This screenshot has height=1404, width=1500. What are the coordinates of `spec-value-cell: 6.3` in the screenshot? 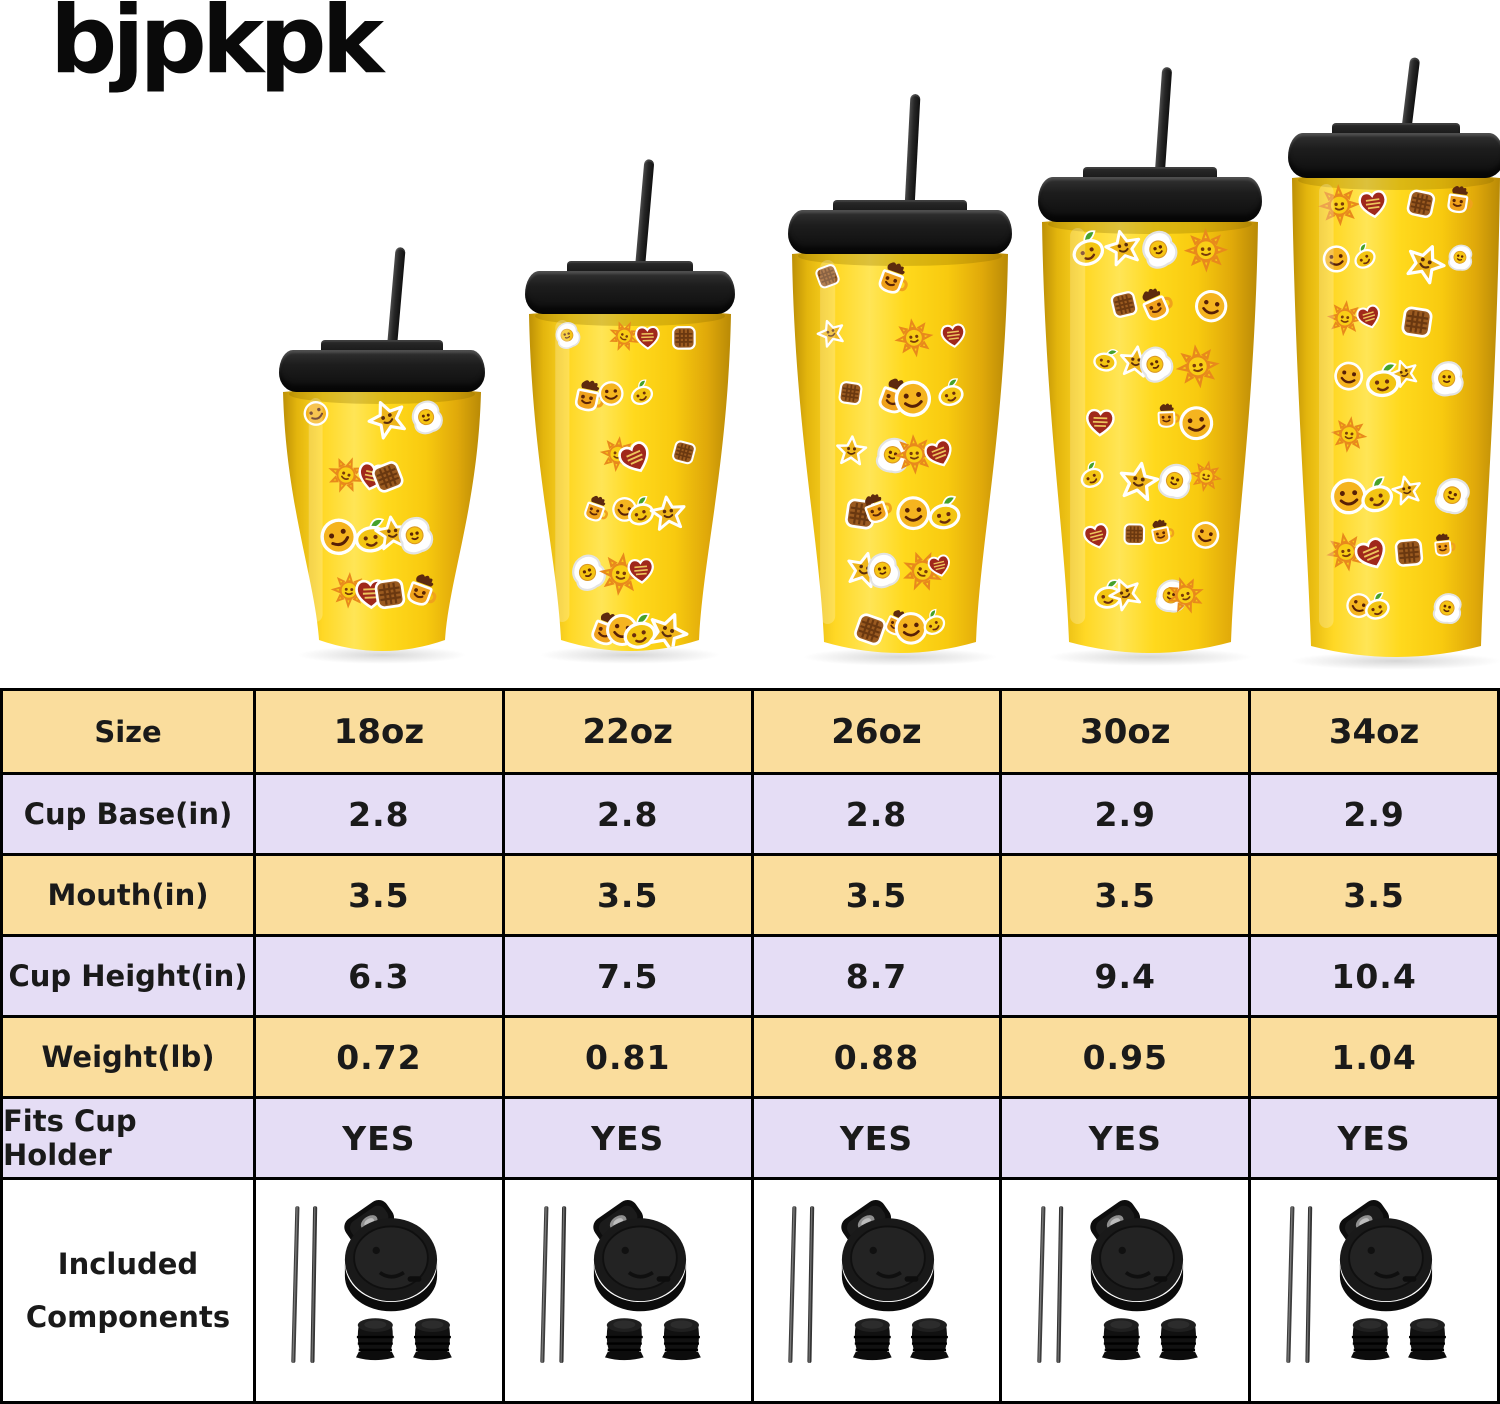 It's located at (380, 977).